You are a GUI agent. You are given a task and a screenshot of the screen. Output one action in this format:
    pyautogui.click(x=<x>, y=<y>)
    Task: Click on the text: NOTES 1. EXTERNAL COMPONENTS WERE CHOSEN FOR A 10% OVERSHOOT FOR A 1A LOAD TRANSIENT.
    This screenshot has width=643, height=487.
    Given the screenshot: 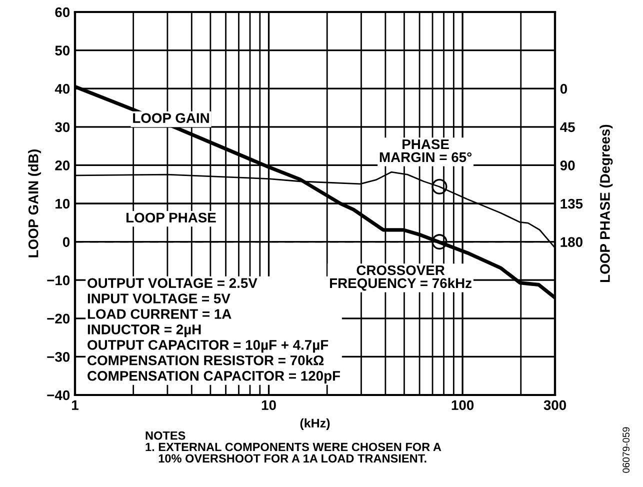 What is the action you would take?
    pyautogui.click(x=294, y=447)
    